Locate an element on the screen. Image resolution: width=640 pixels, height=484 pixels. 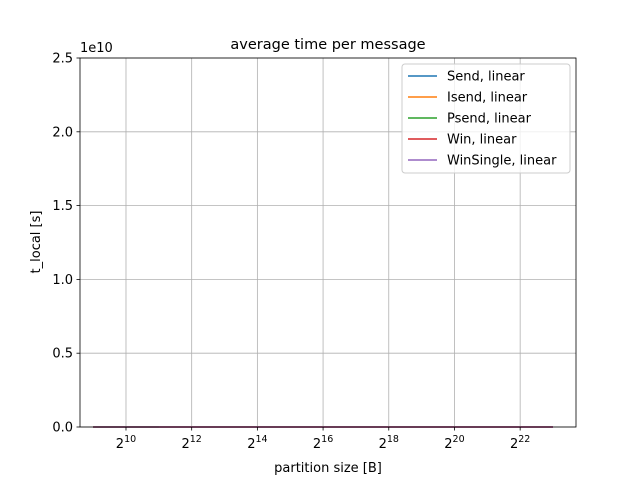
legend-label: Win, linear is located at coordinates (482, 140).